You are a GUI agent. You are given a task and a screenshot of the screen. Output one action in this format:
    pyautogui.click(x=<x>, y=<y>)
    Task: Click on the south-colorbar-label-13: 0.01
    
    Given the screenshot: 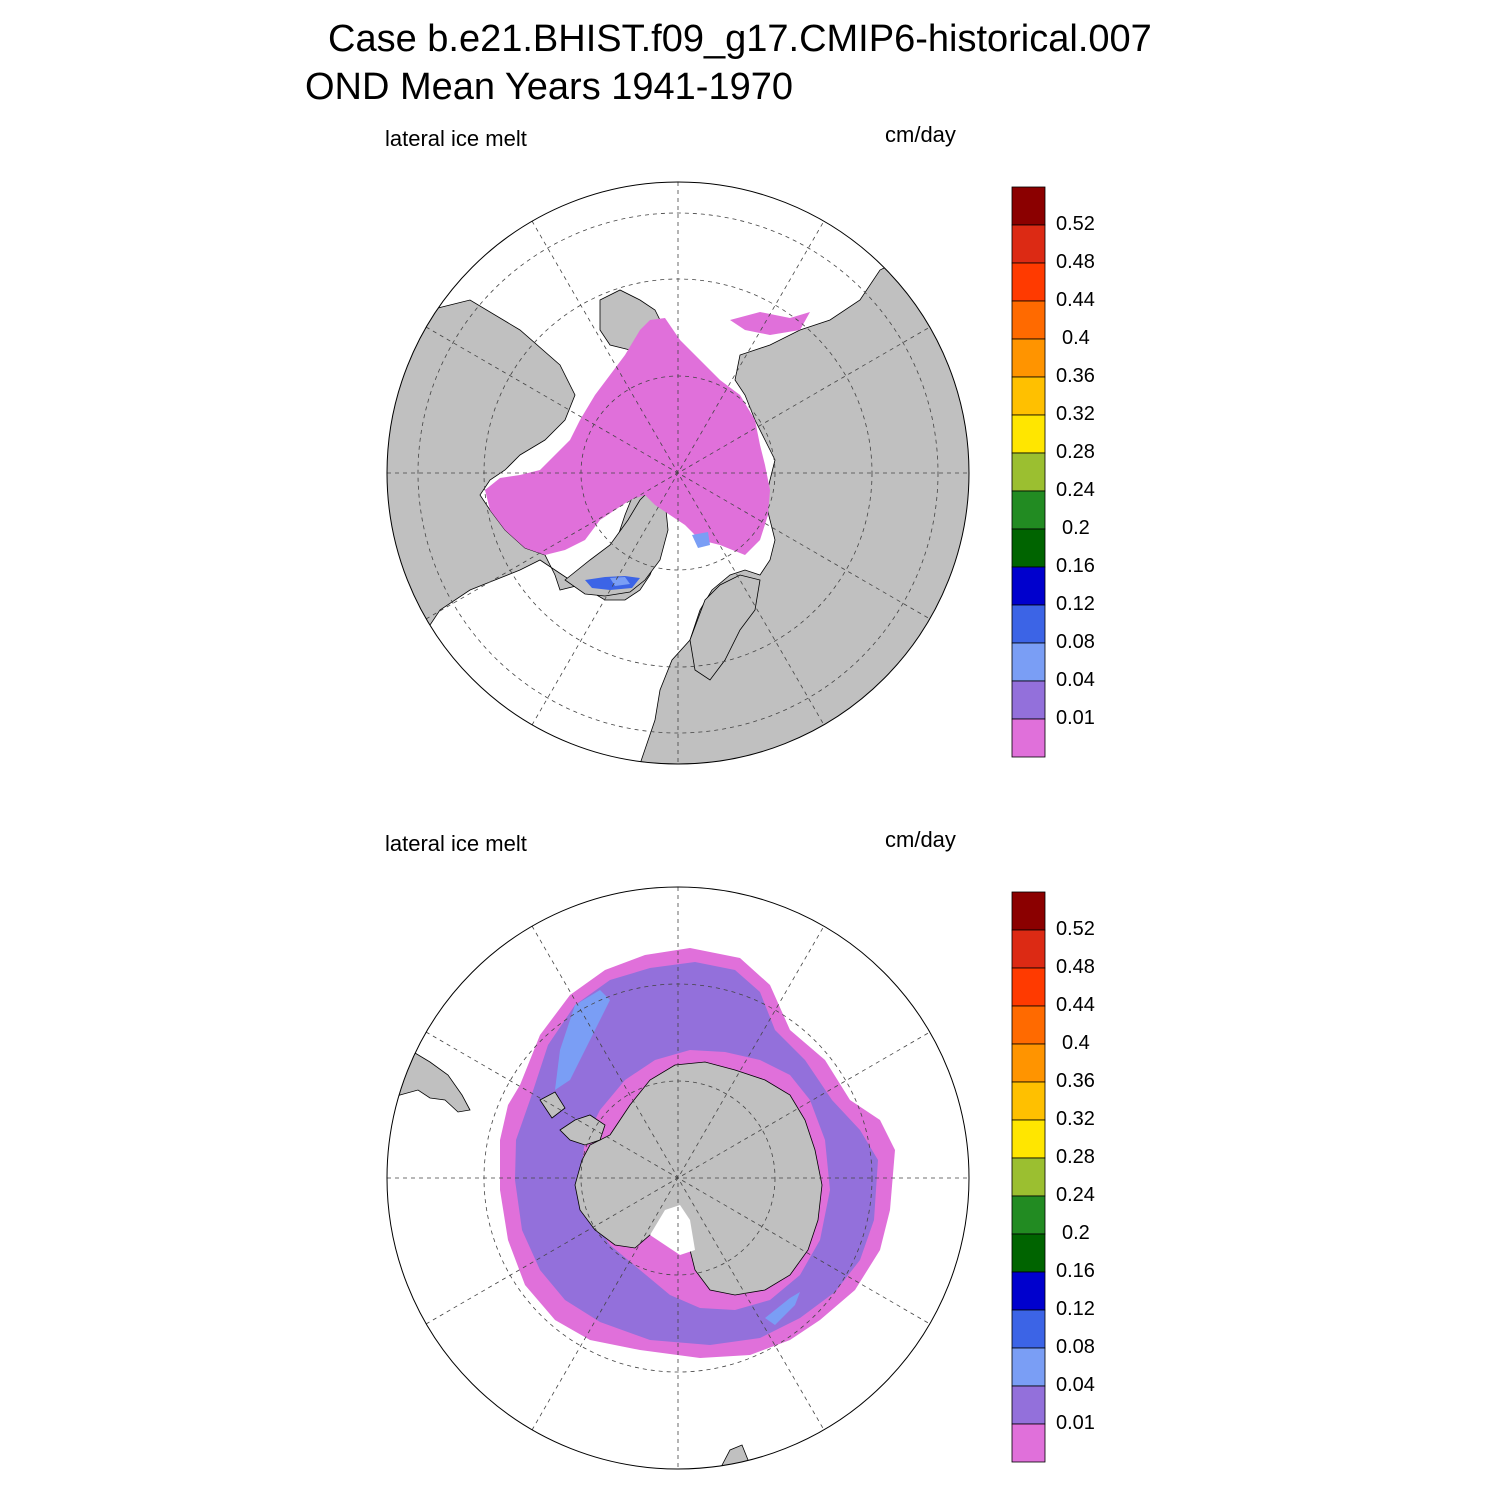 What is the action you would take?
    pyautogui.click(x=1075, y=1423)
    